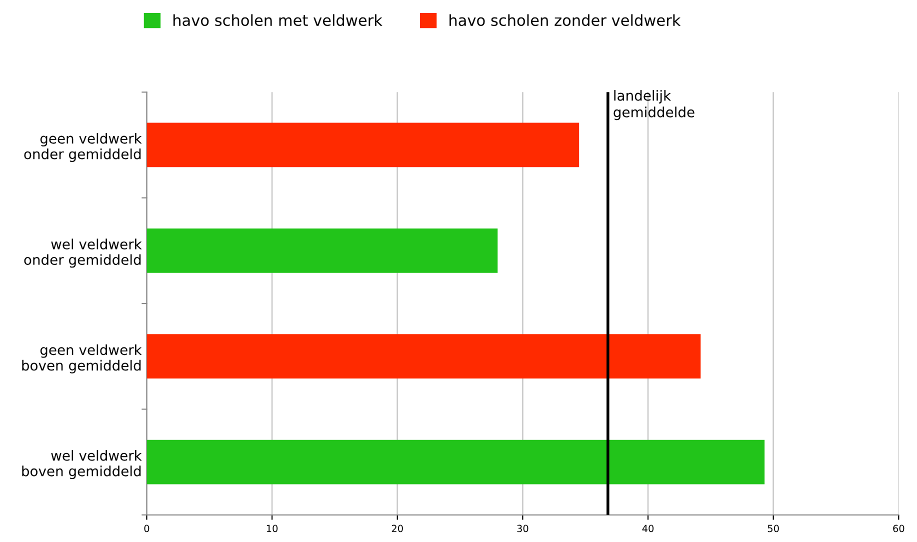 The height and width of the screenshot is (542, 917). I want to click on x-tick-label: 10, so click(272, 528).